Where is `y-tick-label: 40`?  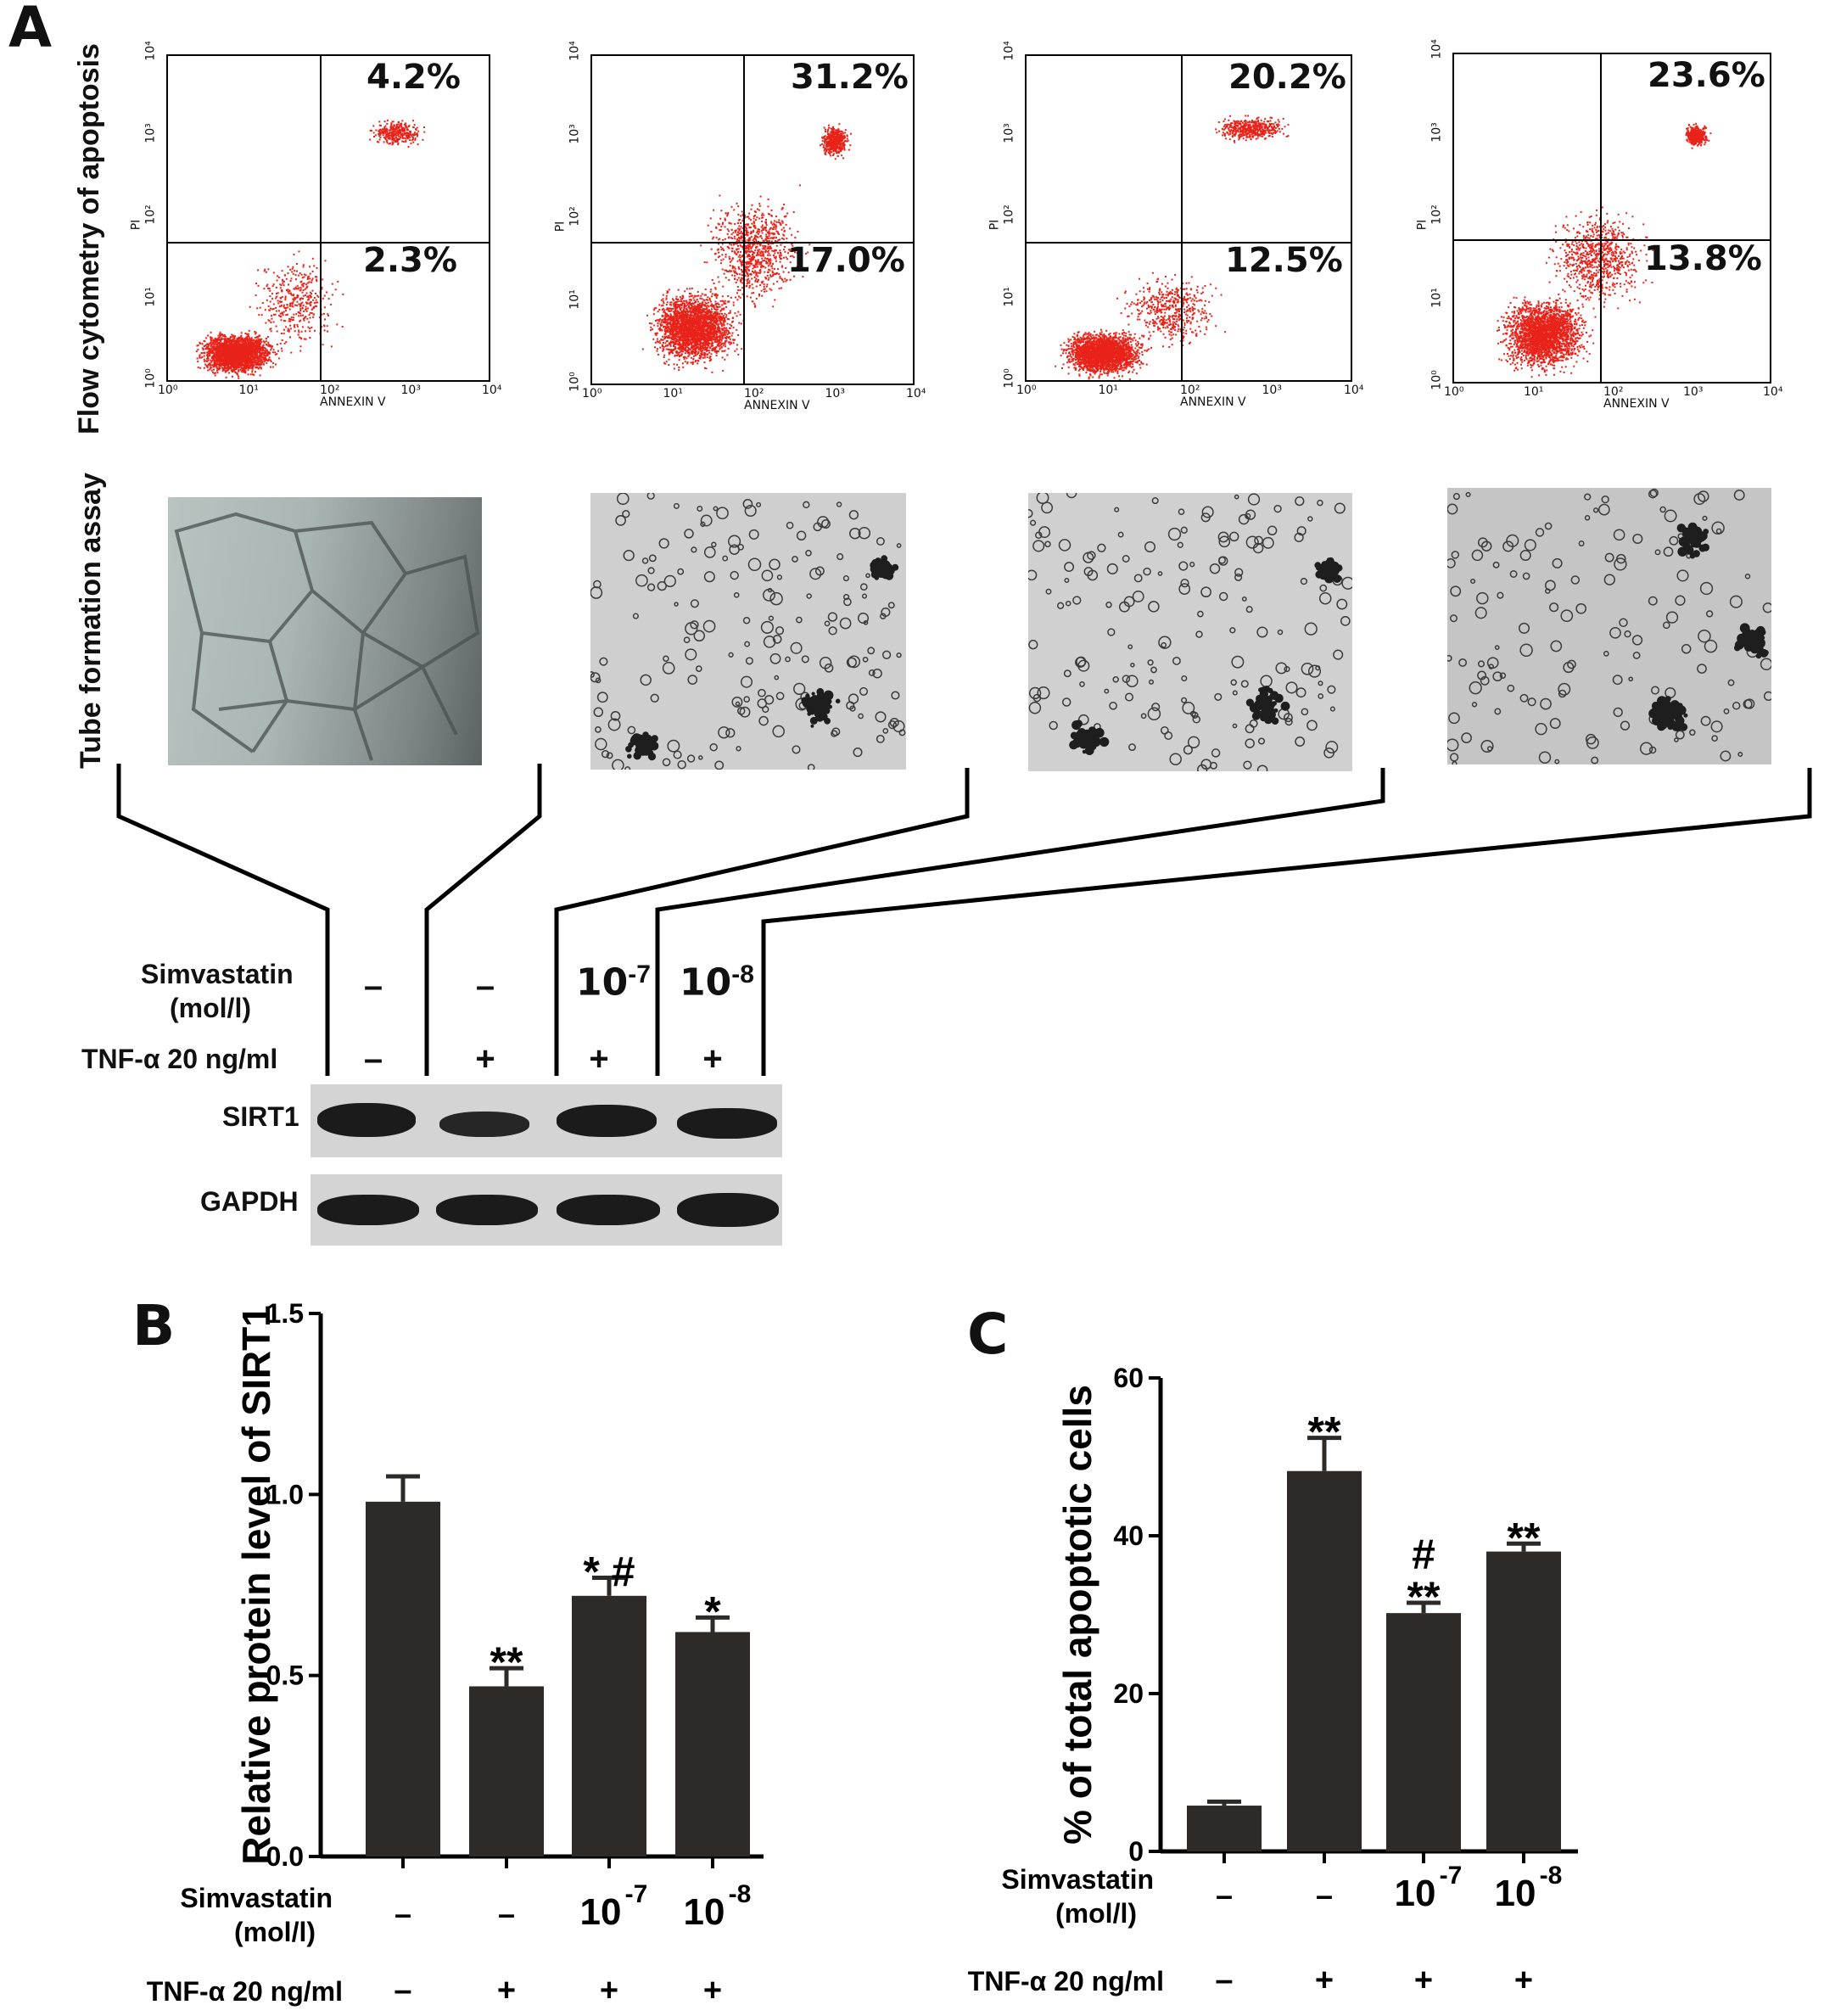
y-tick-label: 40 is located at coordinates (1128, 1536).